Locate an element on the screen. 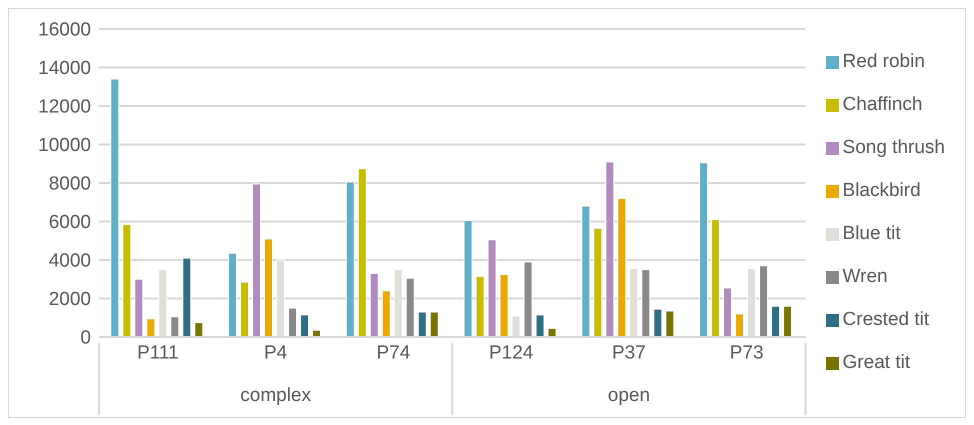 The image size is (974, 425). x-tick-label: P111 is located at coordinates (158, 353).